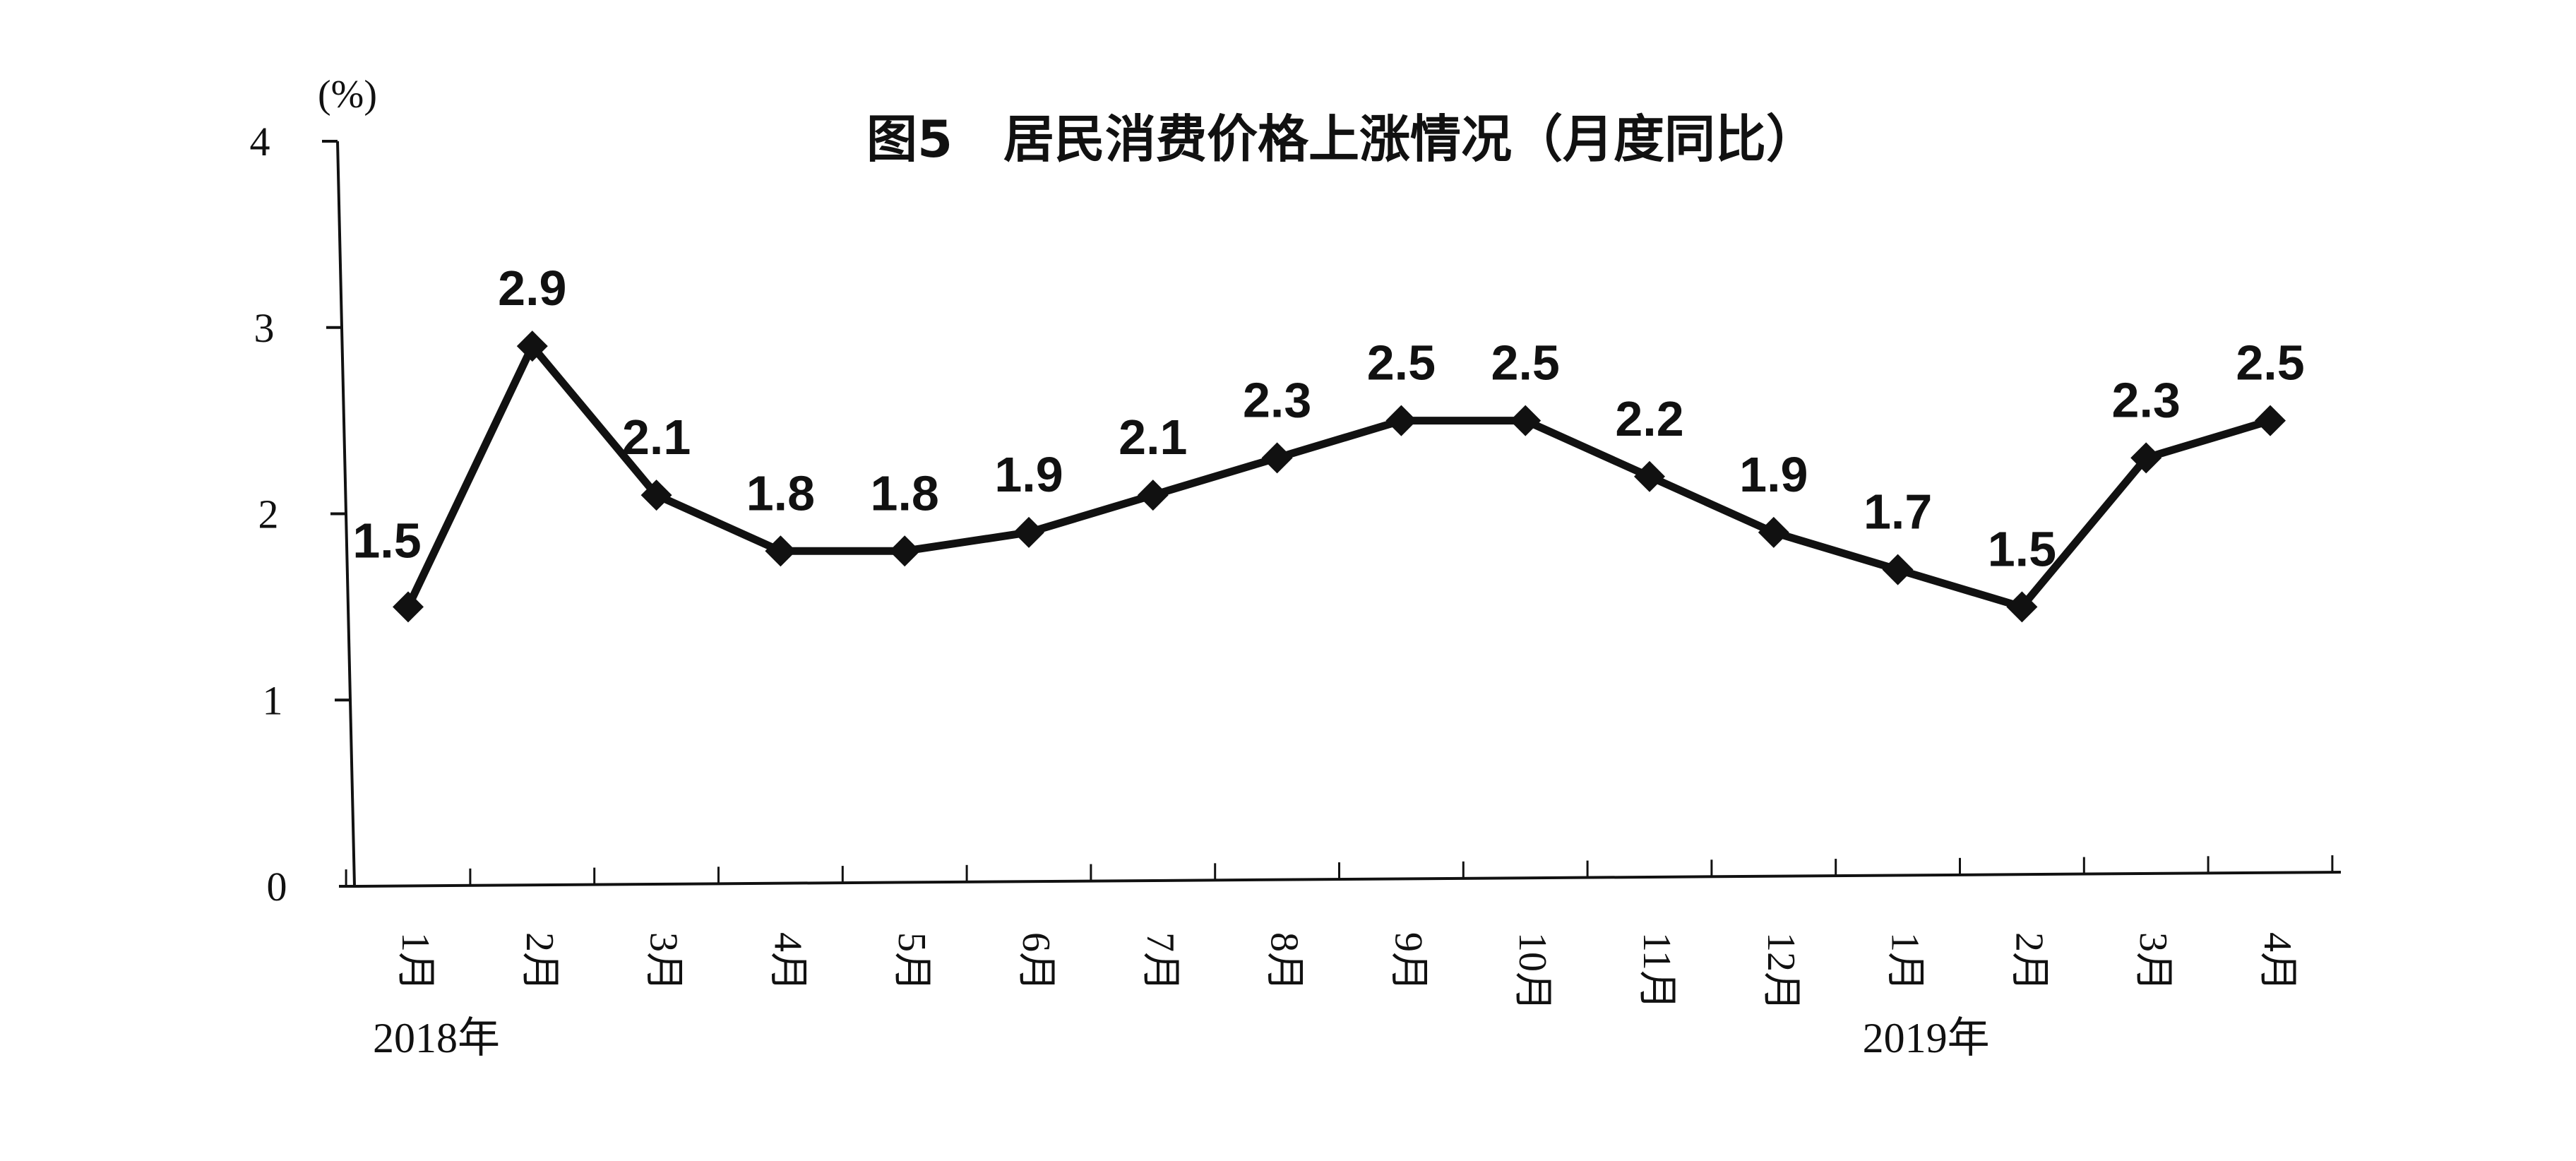 The height and width of the screenshot is (1161, 2576). What do you see at coordinates (273, 700) in the screenshot?
I see `y-tick-label: 1` at bounding box center [273, 700].